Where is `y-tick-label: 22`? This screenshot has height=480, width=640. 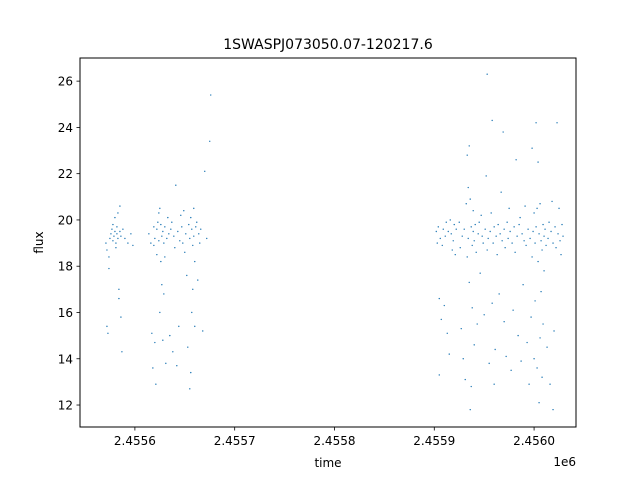 y-tick-label: 22 is located at coordinates (65, 174).